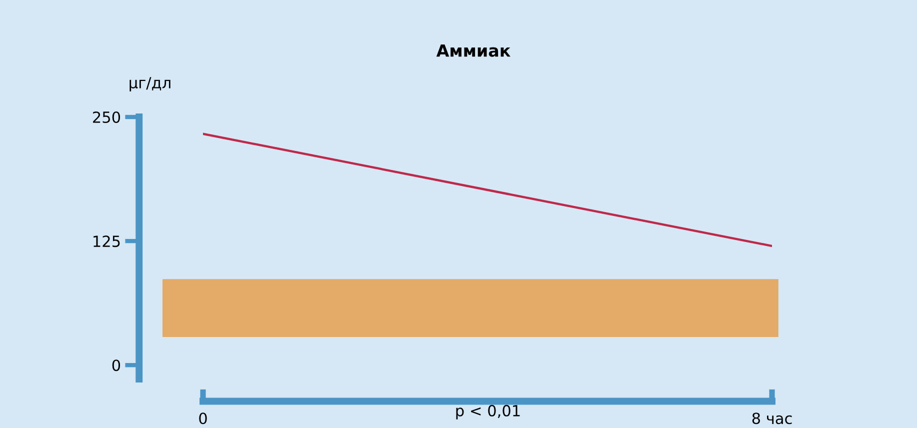 The width and height of the screenshot is (917, 428). I want to click on x-tick-label: 8 час, so click(772, 418).